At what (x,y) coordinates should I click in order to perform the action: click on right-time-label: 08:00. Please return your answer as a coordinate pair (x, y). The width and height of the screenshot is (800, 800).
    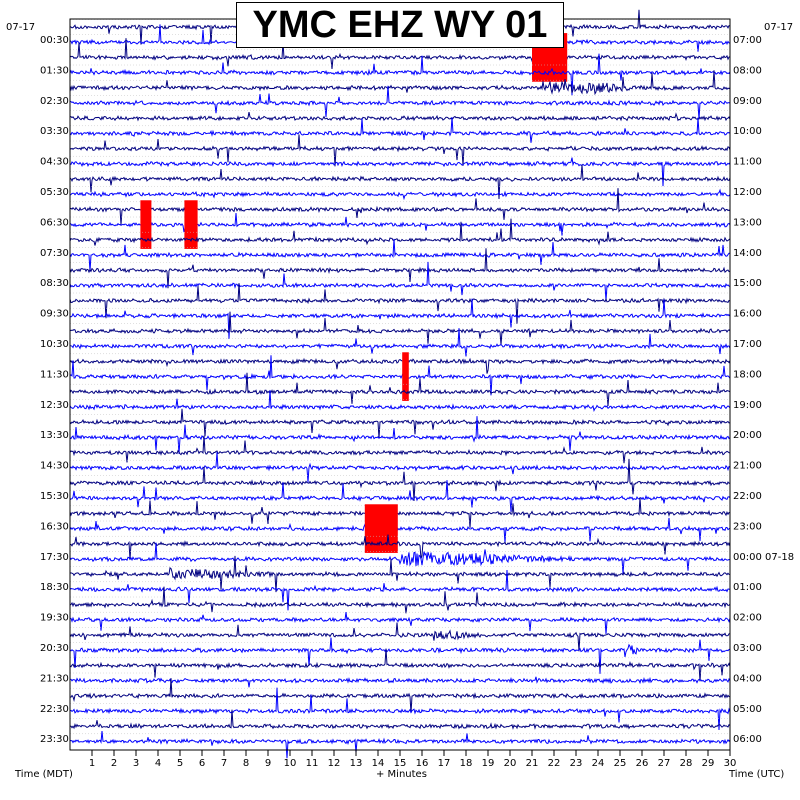
    Looking at the image, I should click on (747, 70).